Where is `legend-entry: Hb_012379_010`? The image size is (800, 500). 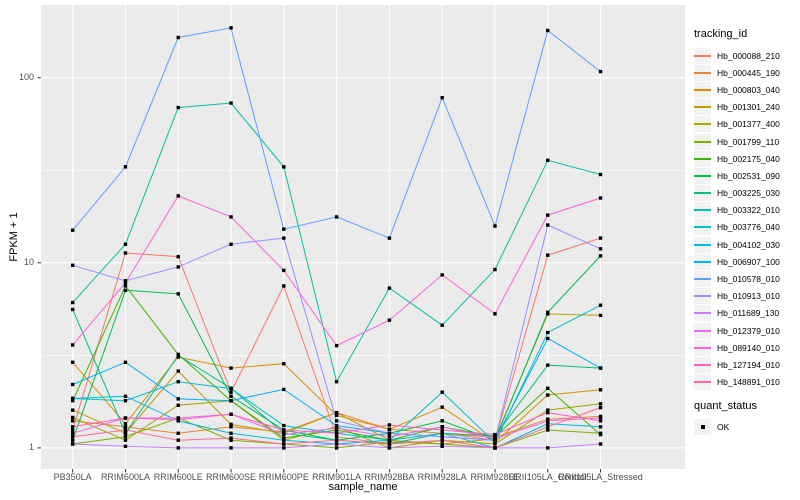
legend-entry: Hb_012379_010 is located at coordinates (746, 330).